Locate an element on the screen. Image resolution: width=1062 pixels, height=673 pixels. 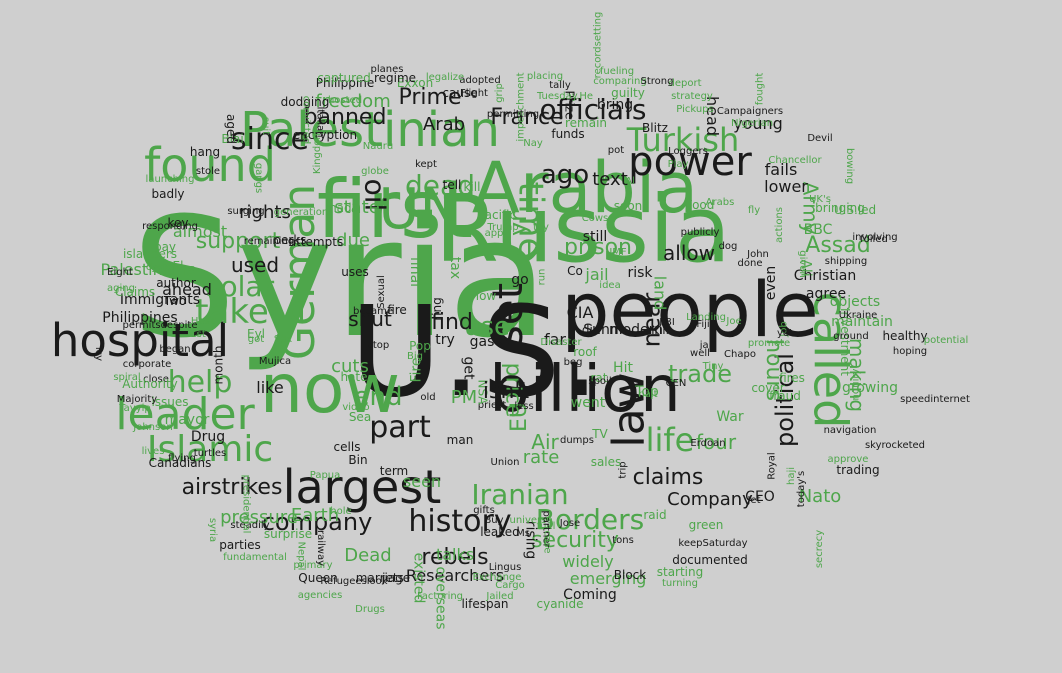
cloud-word: allow is located at coordinates (689, 253).